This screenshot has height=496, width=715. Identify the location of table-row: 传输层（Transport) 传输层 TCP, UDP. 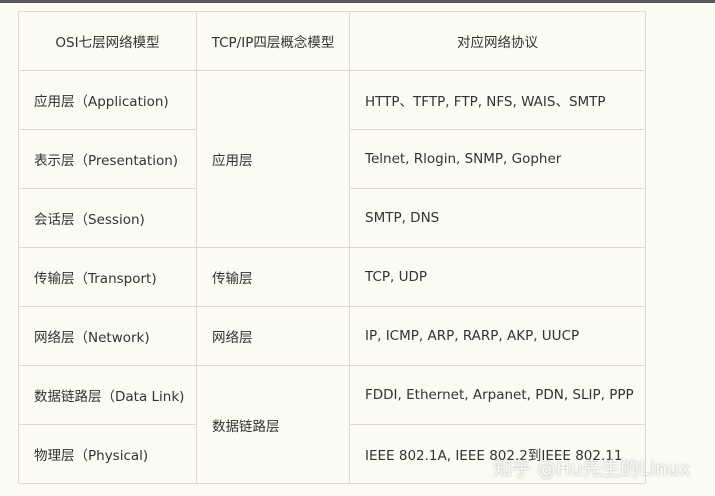
(332, 277).